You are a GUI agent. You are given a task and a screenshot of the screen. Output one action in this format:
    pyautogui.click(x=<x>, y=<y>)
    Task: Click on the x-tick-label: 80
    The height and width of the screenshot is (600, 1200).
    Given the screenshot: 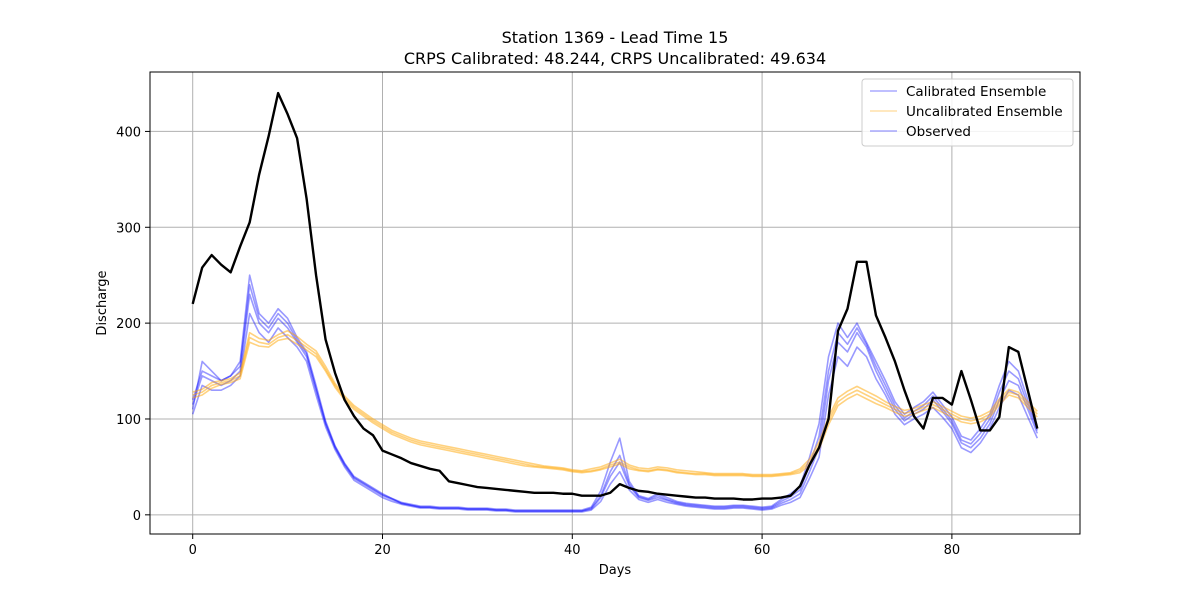 What is the action you would take?
    pyautogui.click(x=952, y=550)
    